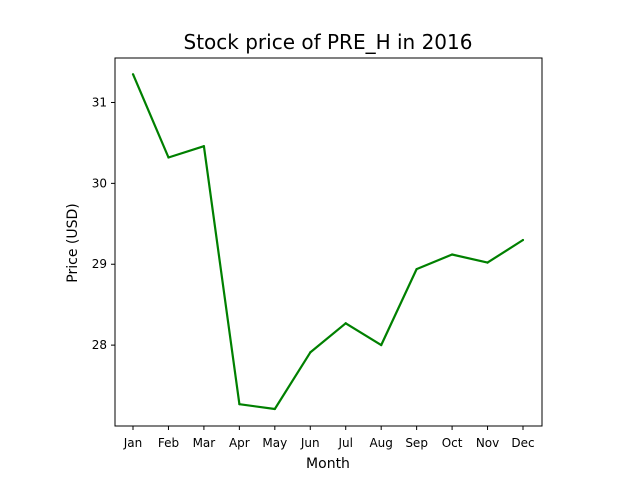 Image resolution: width=640 pixels, height=480 pixels. Describe the element at coordinates (133, 443) in the screenshot. I see `x-tick-label: Jan` at that location.